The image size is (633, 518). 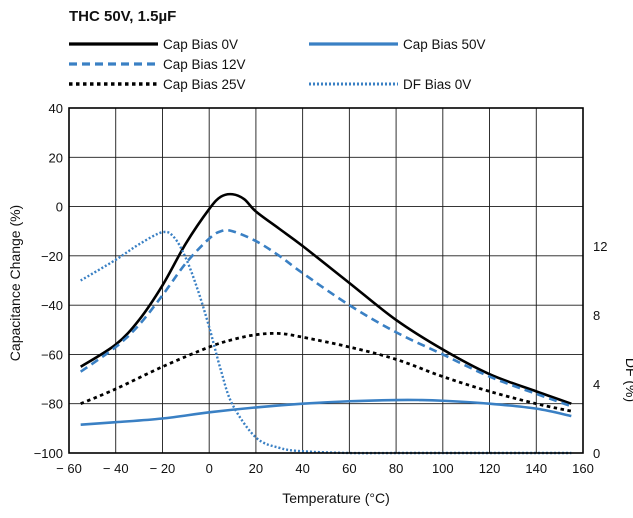 I want to click on y-tick-label: −40, so click(x=52, y=305).